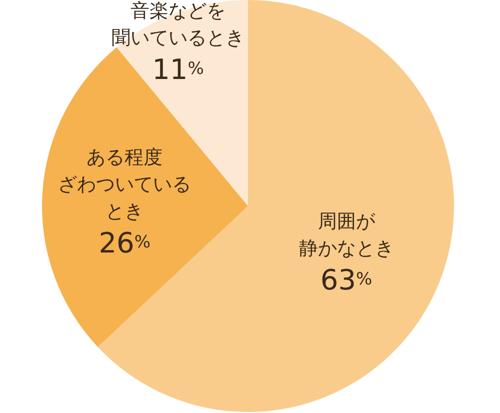 The width and height of the screenshot is (500, 413). What do you see at coordinates (346, 235) in the screenshot?
I see `slice-label: 周囲が静かなとき` at bounding box center [346, 235].